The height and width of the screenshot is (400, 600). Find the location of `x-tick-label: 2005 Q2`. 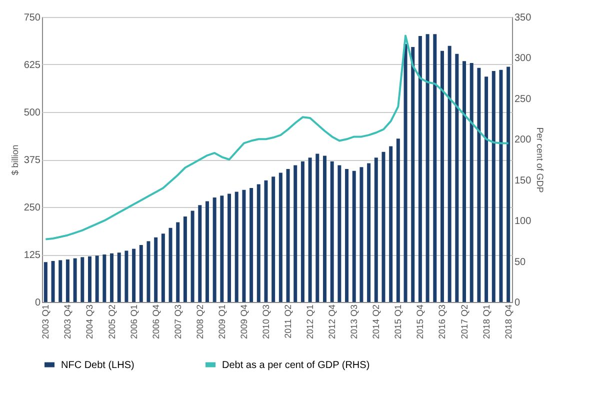

x-tick-label: 2005 Q2 is located at coordinates (111, 322).